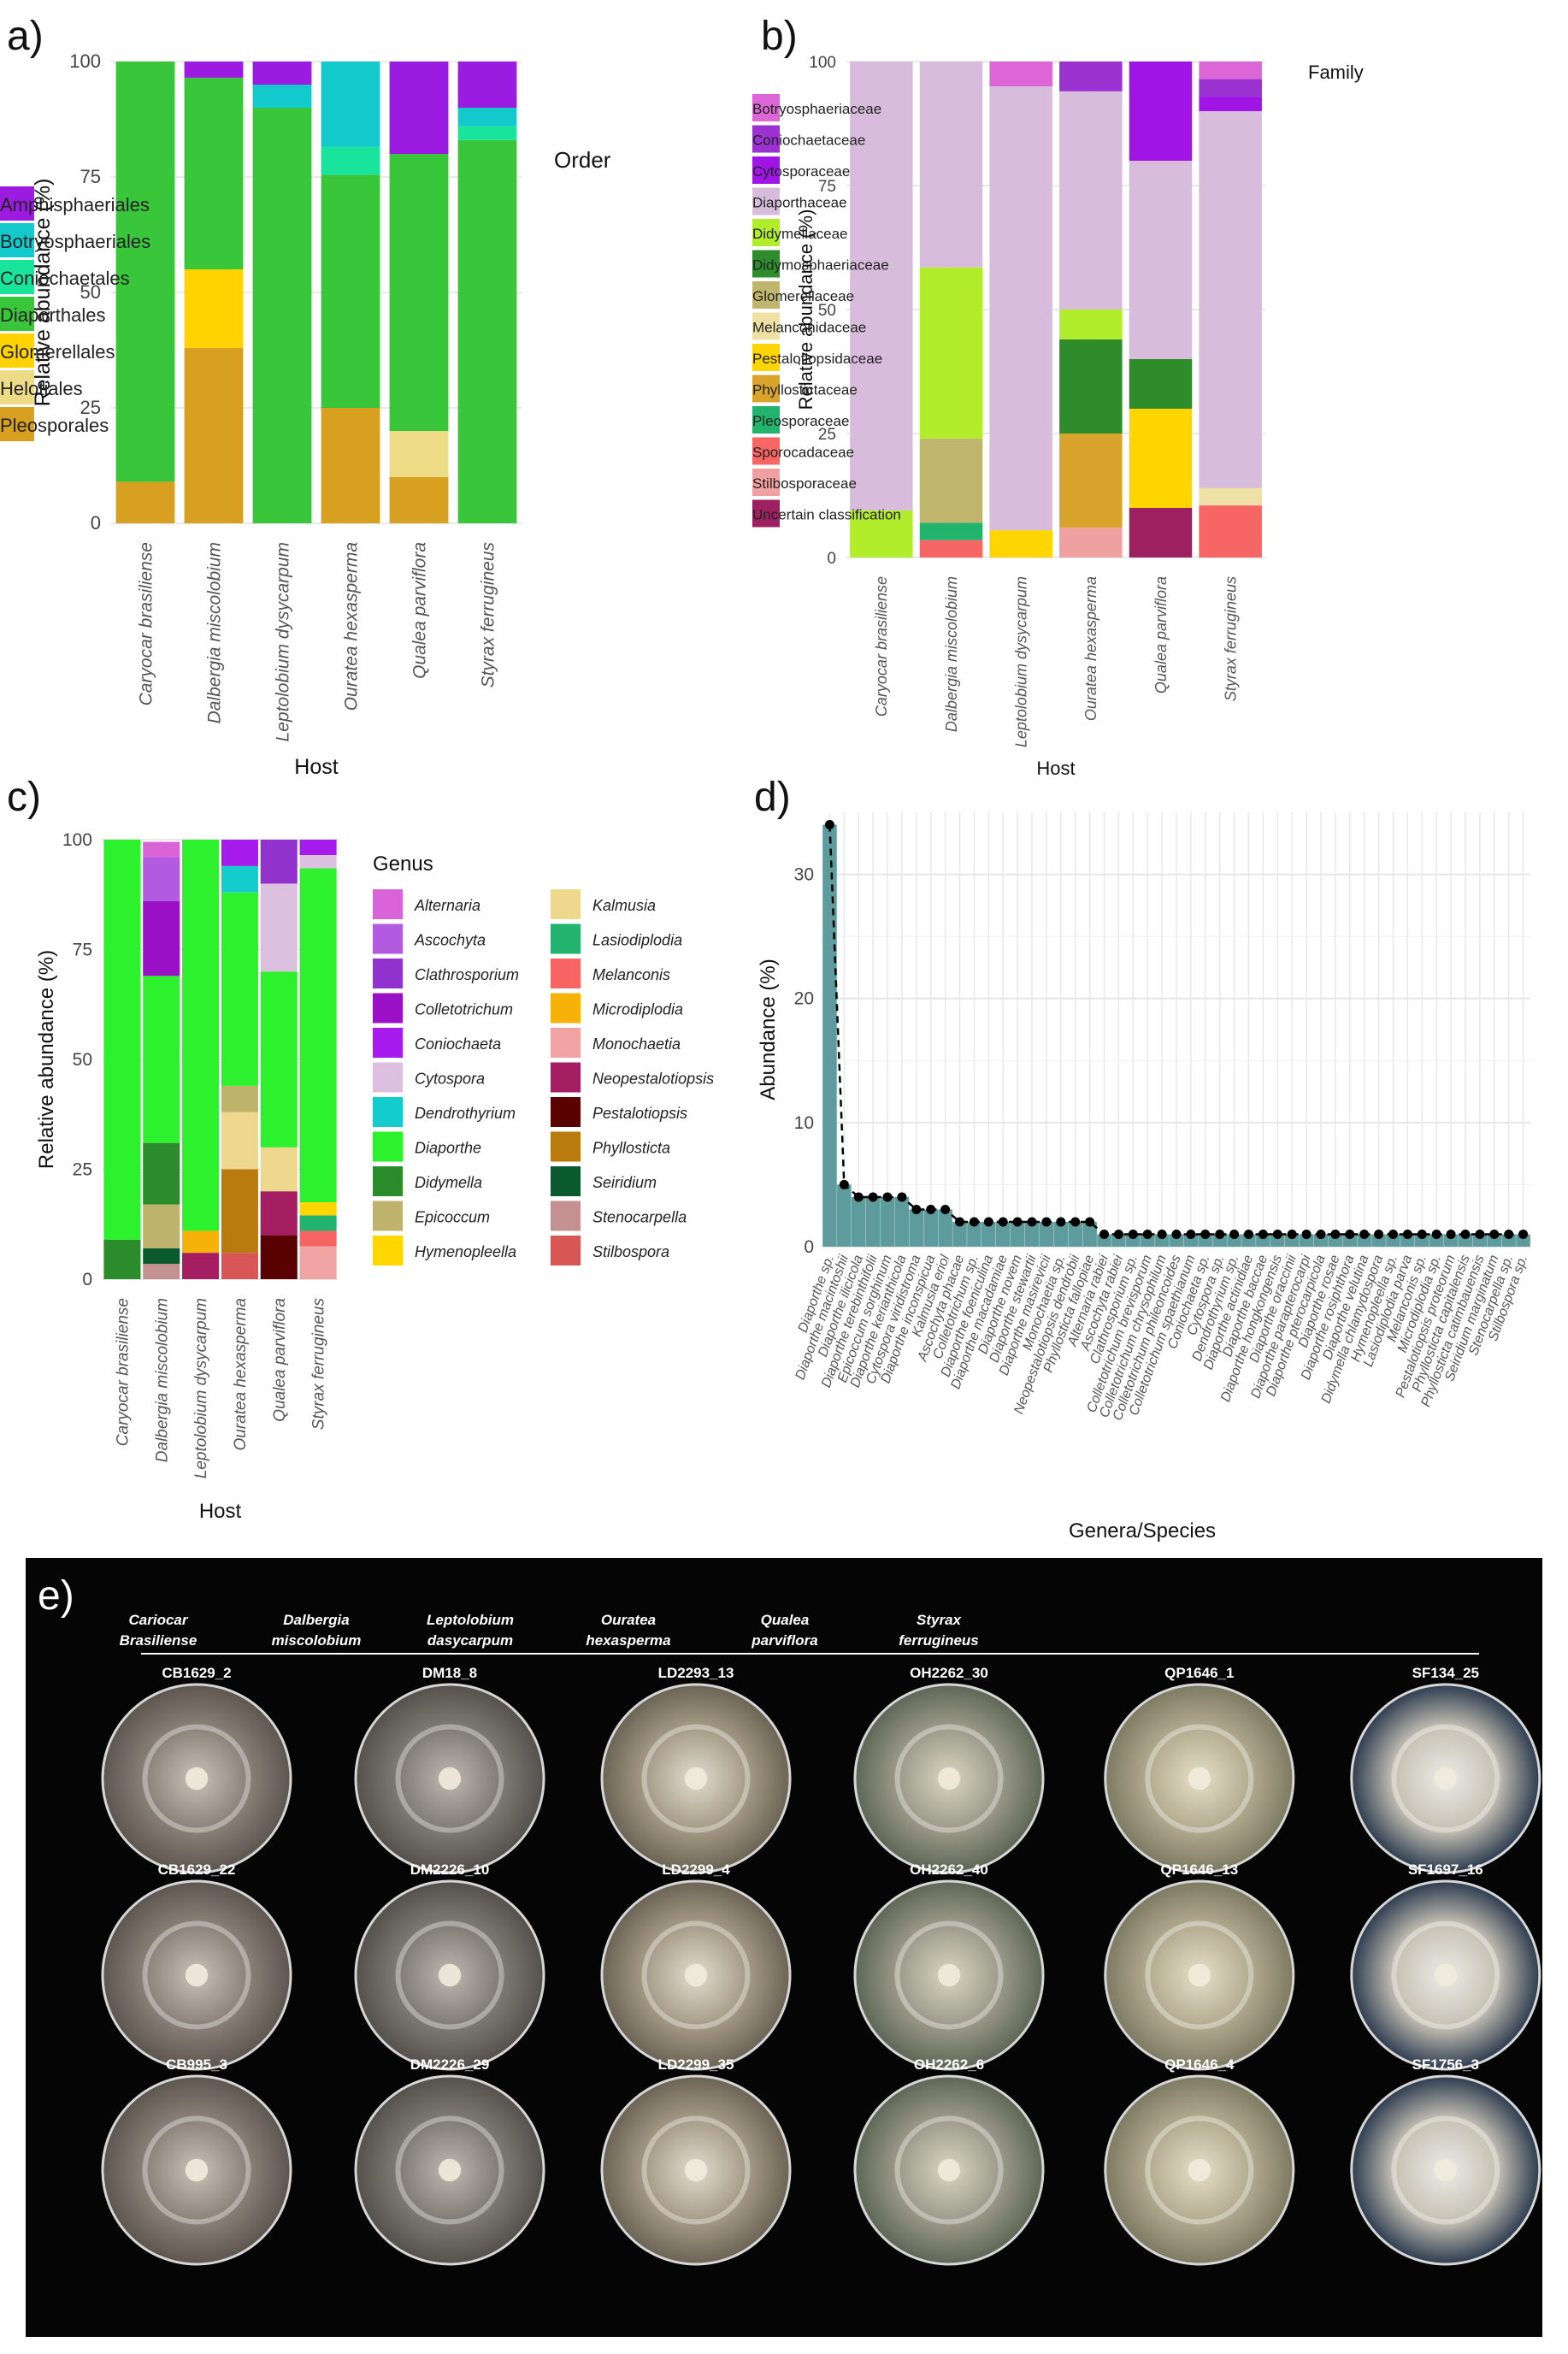  What do you see at coordinates (239, 879) in the screenshot?
I see `bar-segment-dendrothyrium-ouratea-hexasperma` at bounding box center [239, 879].